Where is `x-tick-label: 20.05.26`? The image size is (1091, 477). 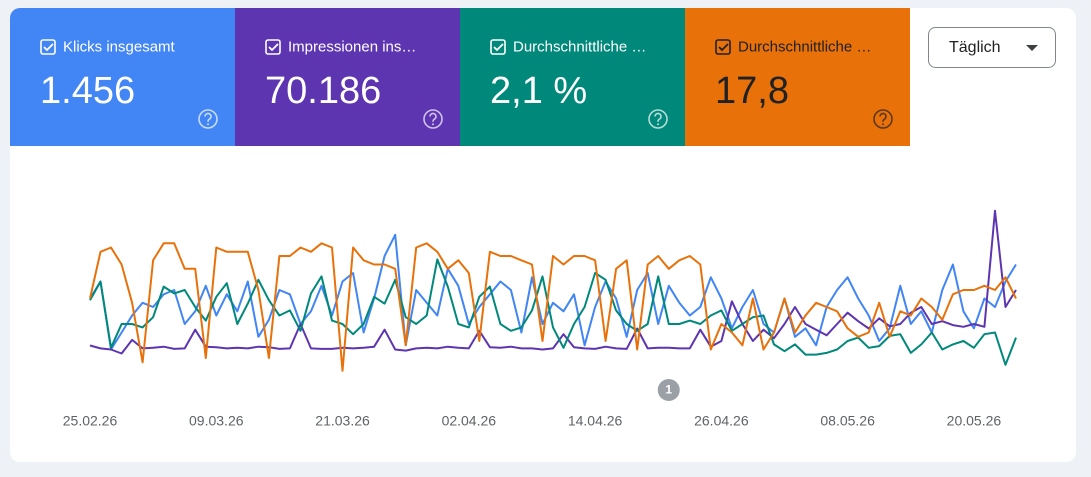
x-tick-label: 20.05.26 is located at coordinates (974, 421).